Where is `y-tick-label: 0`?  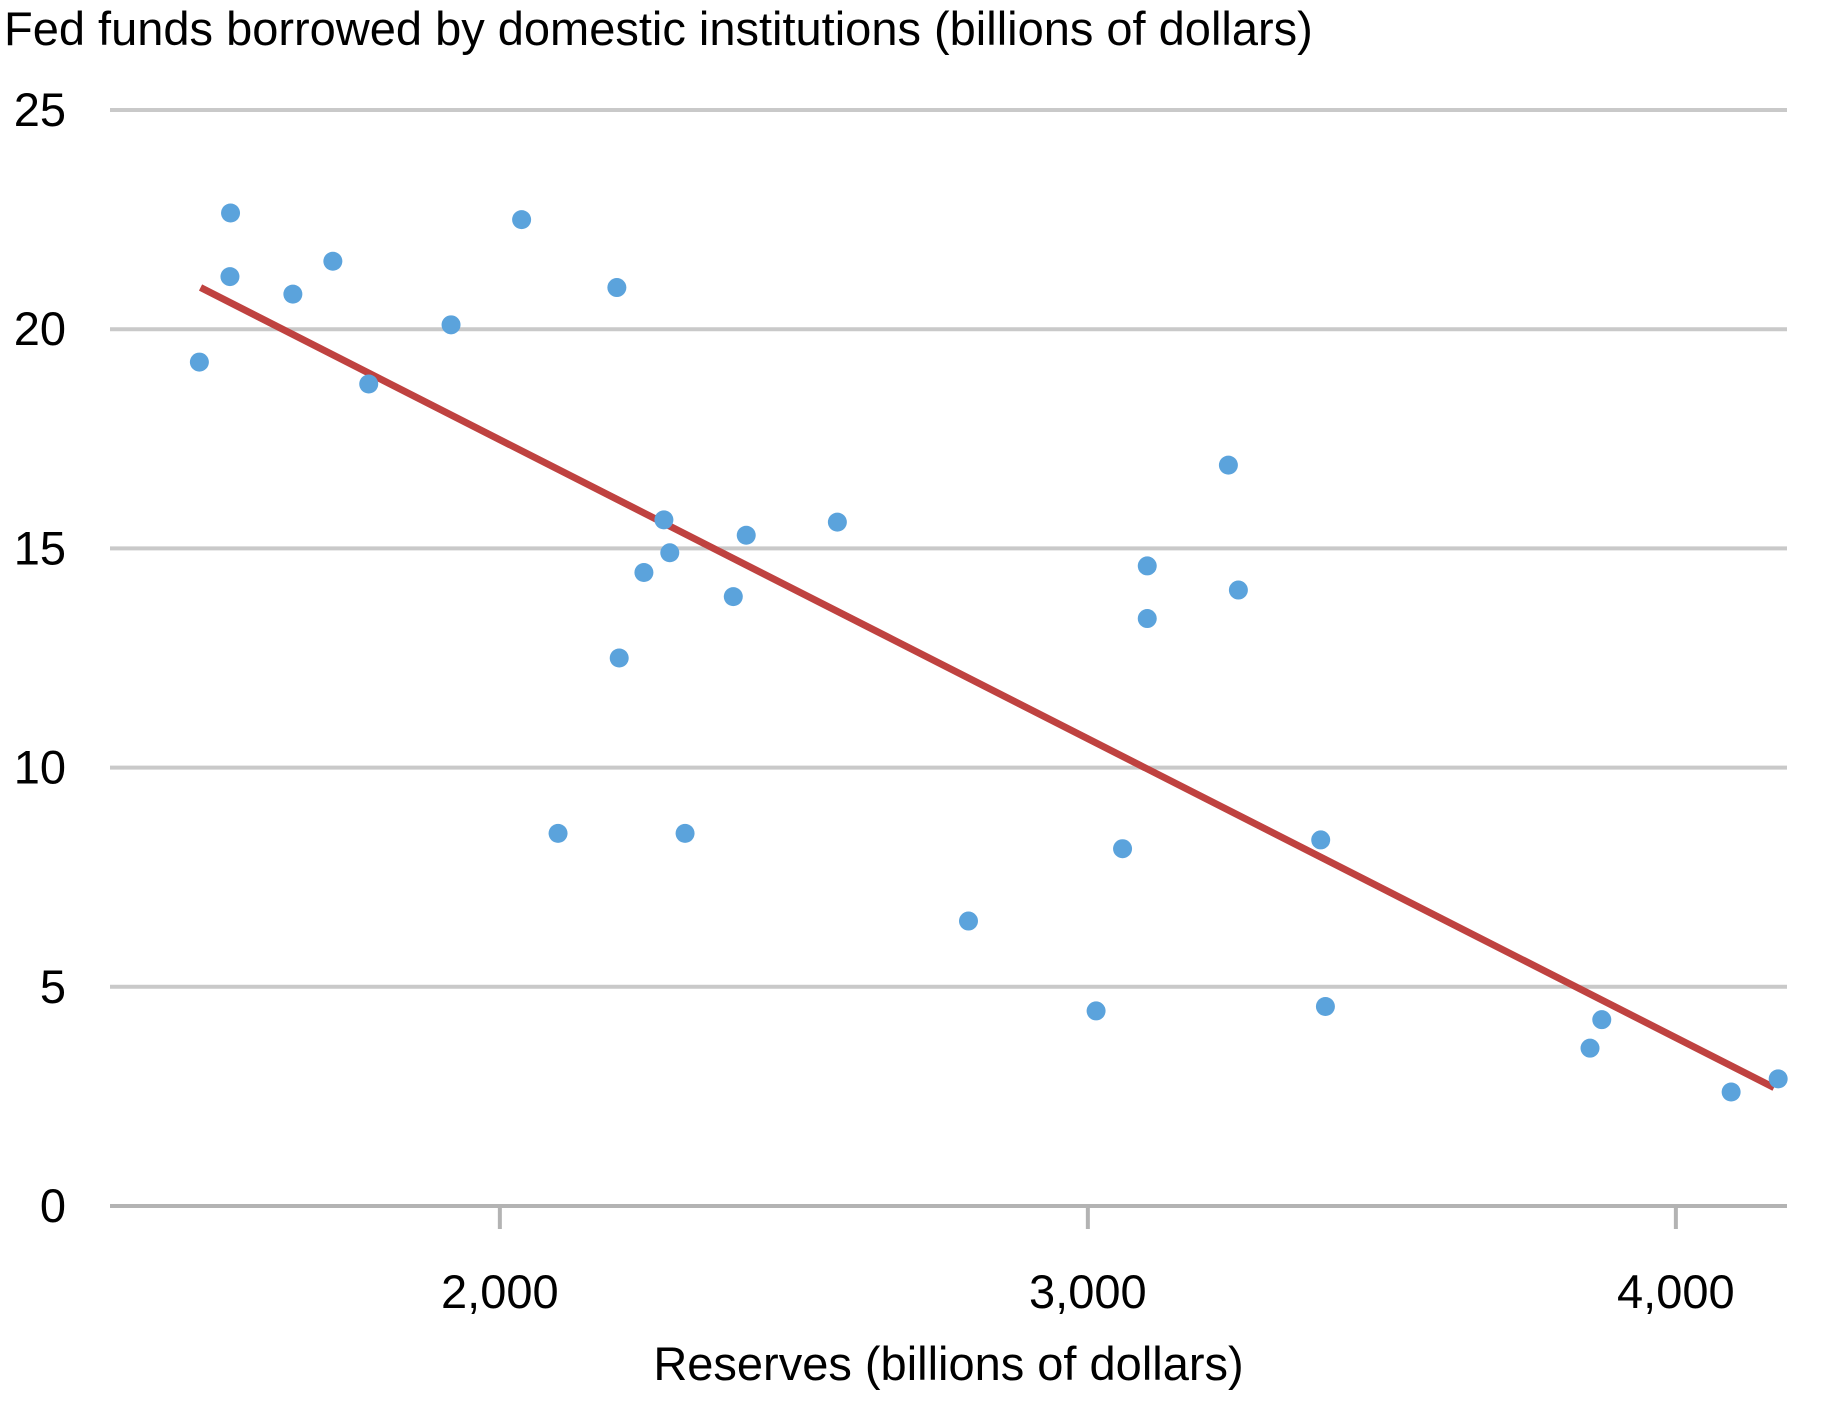 y-tick-label: 0 is located at coordinates (53, 1205).